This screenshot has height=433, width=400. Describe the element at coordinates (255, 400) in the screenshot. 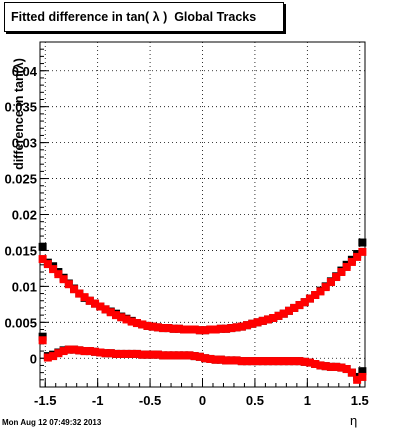

I see `x-tick-label: 0.5` at that location.